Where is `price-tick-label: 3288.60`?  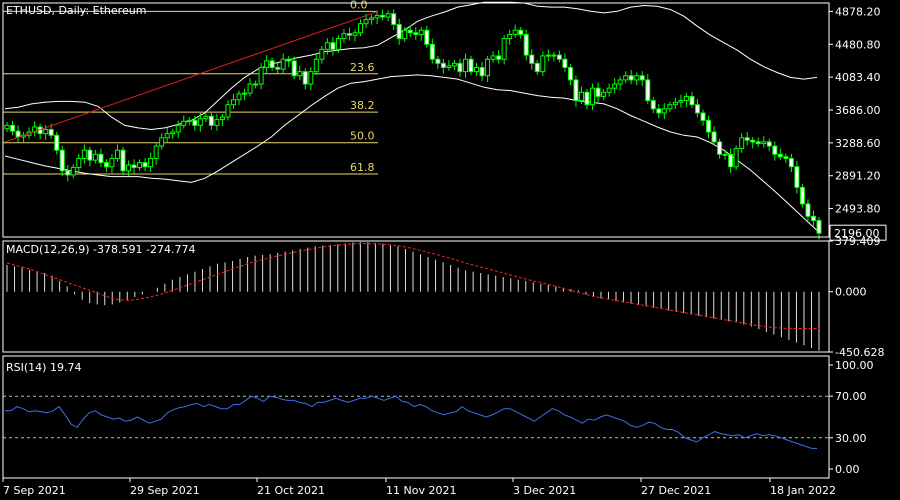
price-tick-label: 3288.60 is located at coordinates (858, 143).